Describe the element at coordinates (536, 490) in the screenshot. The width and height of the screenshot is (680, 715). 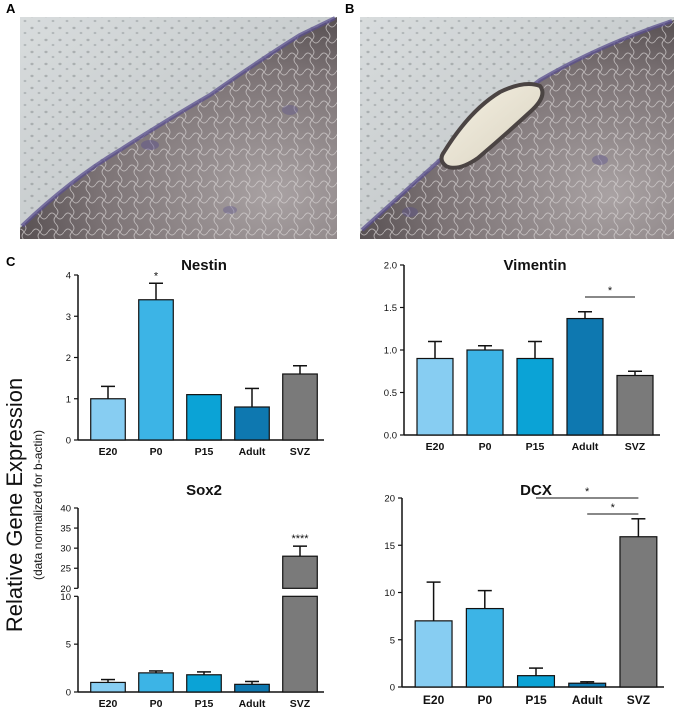
I see `chart-title: DCX` at that location.